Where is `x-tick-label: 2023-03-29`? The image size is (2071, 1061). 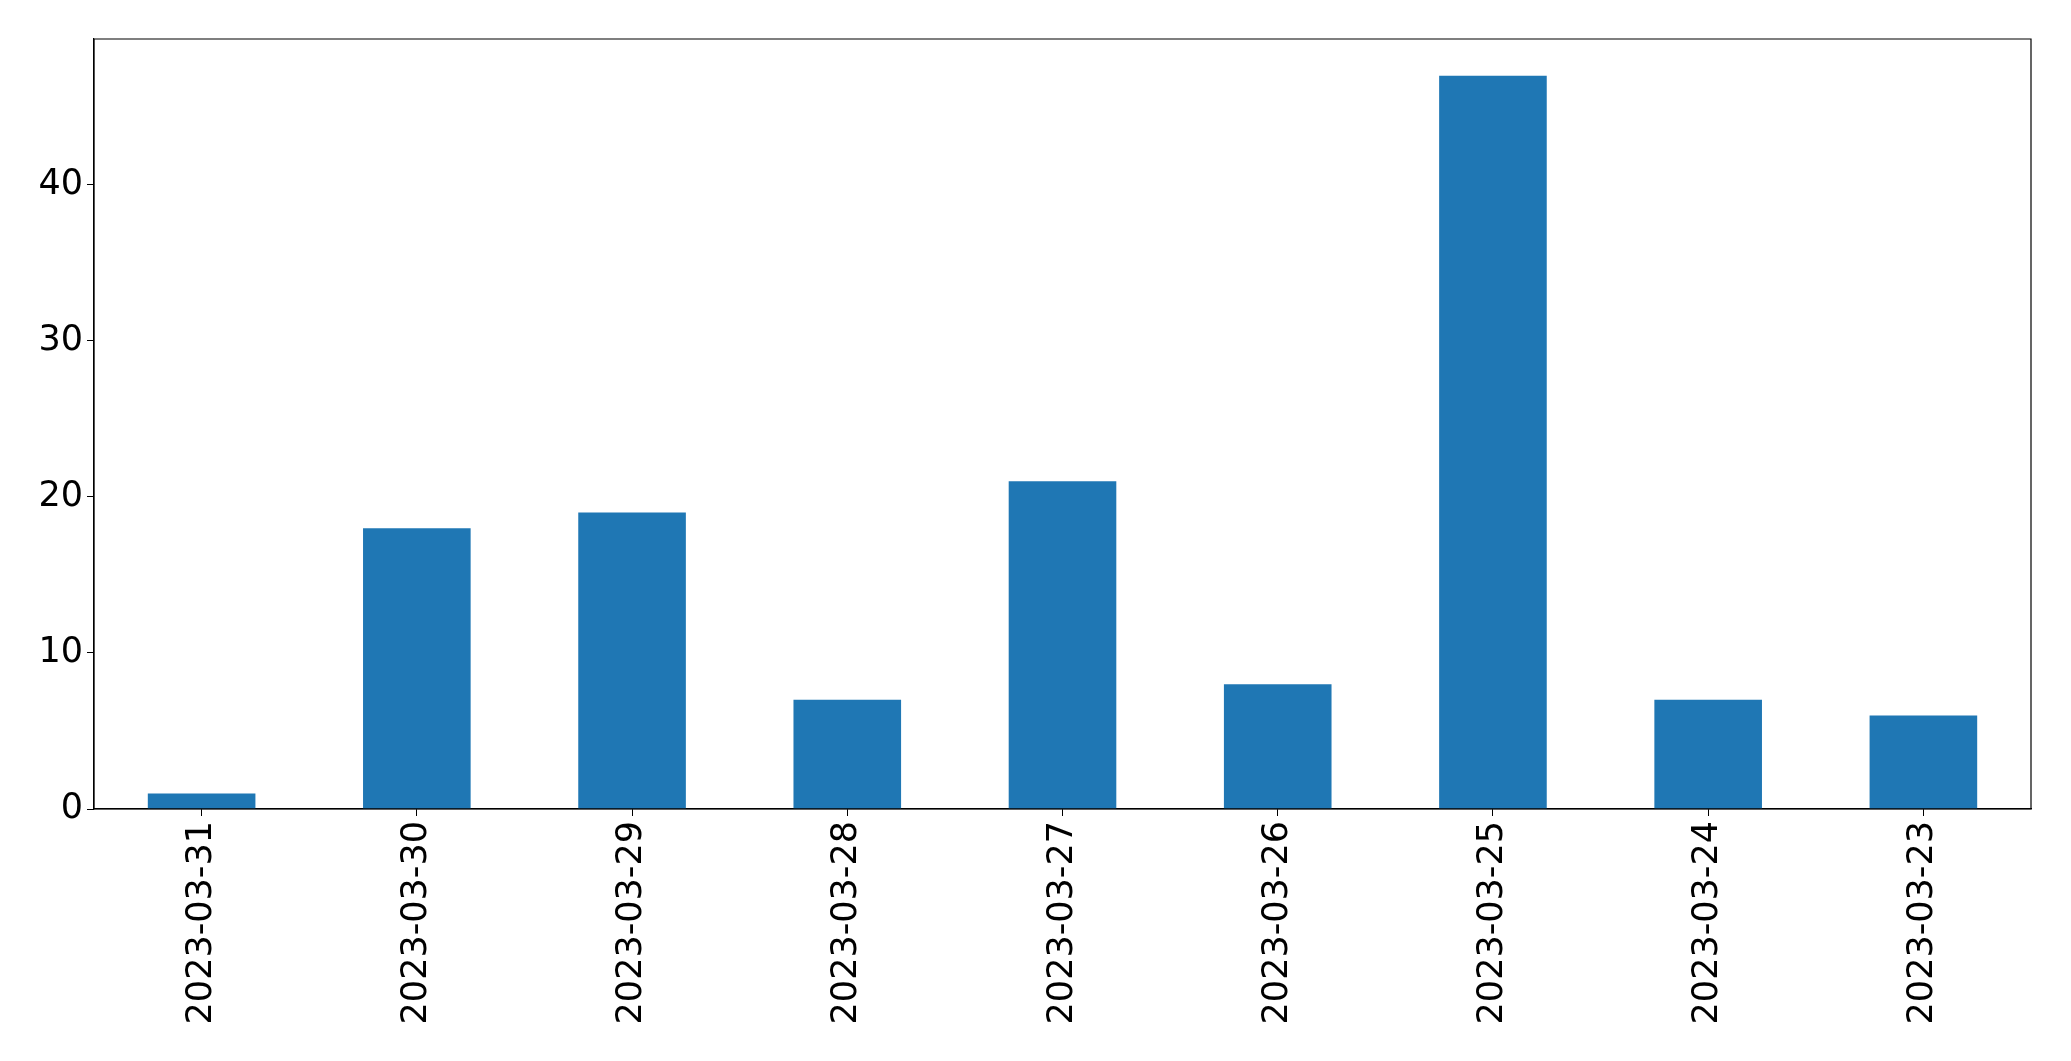 x-tick-label: 2023-03-29 is located at coordinates (629, 923).